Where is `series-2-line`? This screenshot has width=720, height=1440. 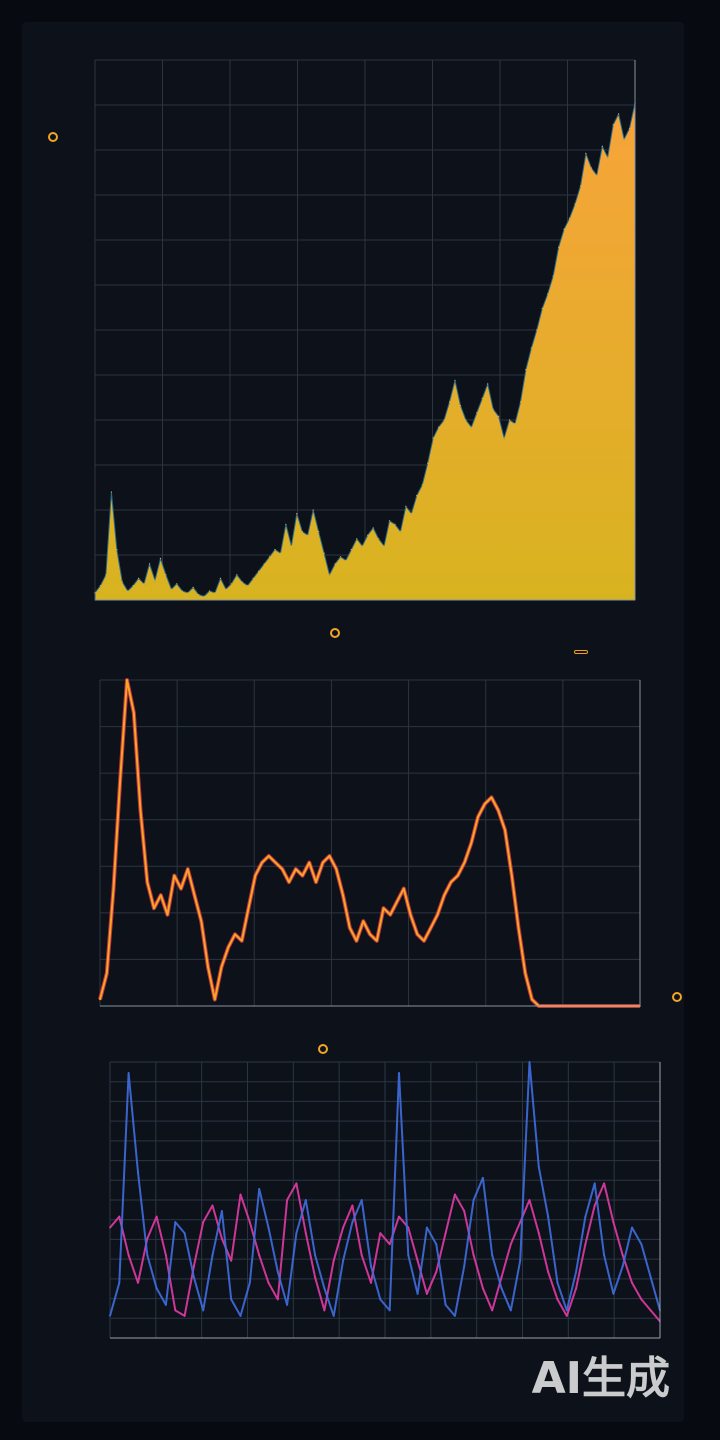 series-2-line is located at coordinates (385, 1189).